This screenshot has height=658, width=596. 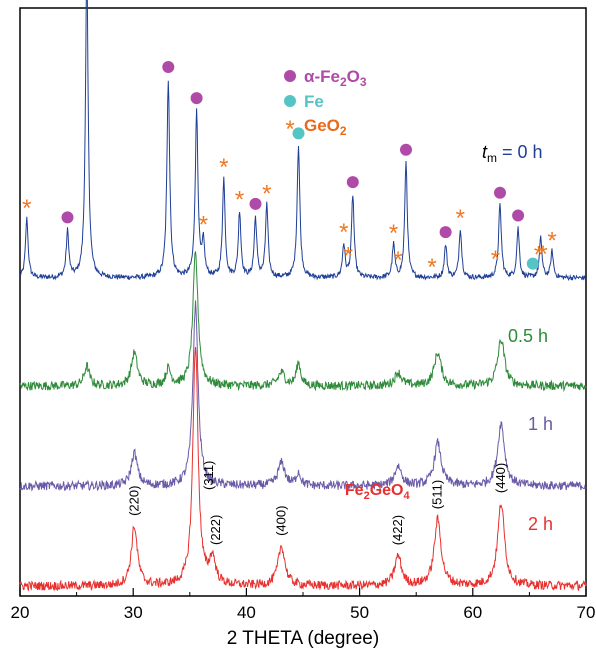 I want to click on legend: α-Fe2O3 Fe * GeO2, so click(x=325, y=105).